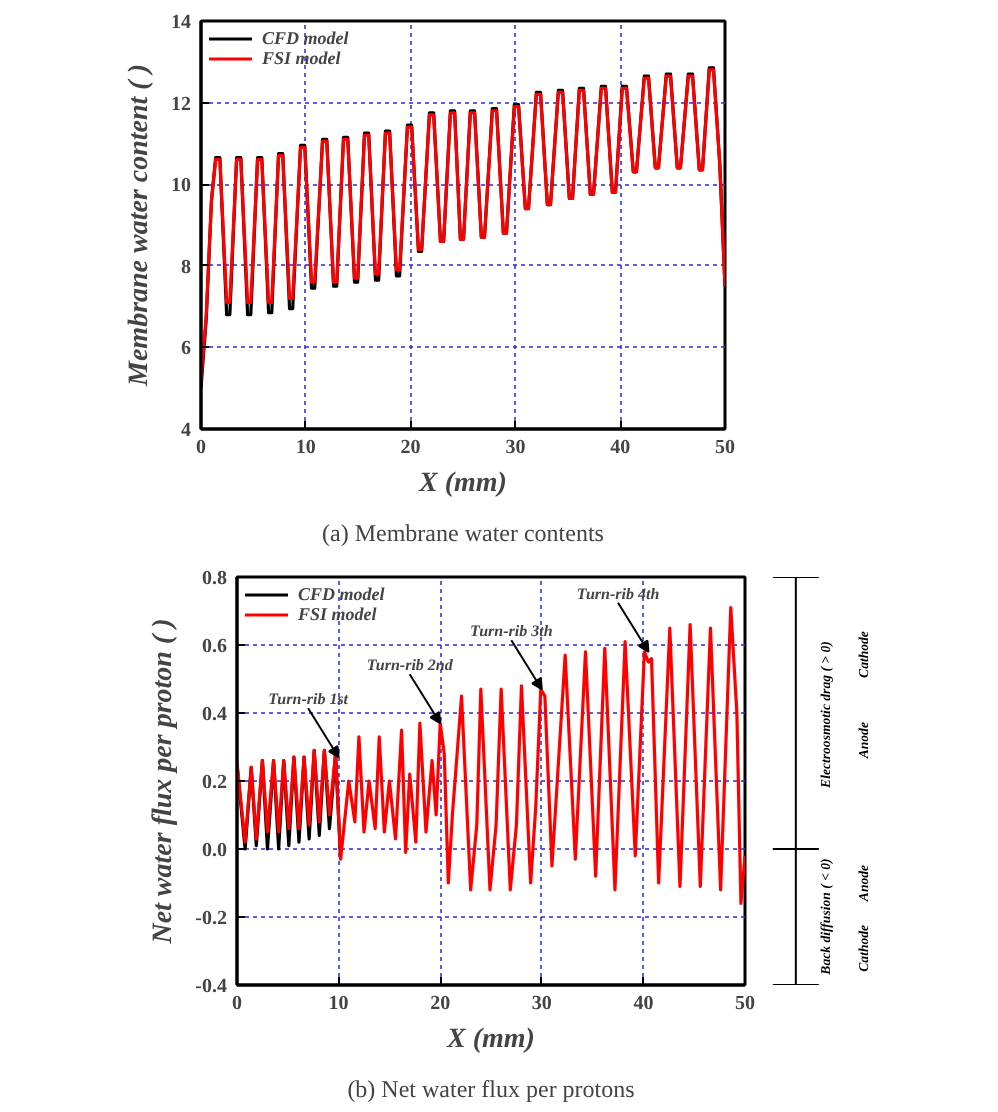  What do you see at coordinates (211, 987) in the screenshot?
I see `y-tick-label: -0.4` at bounding box center [211, 987].